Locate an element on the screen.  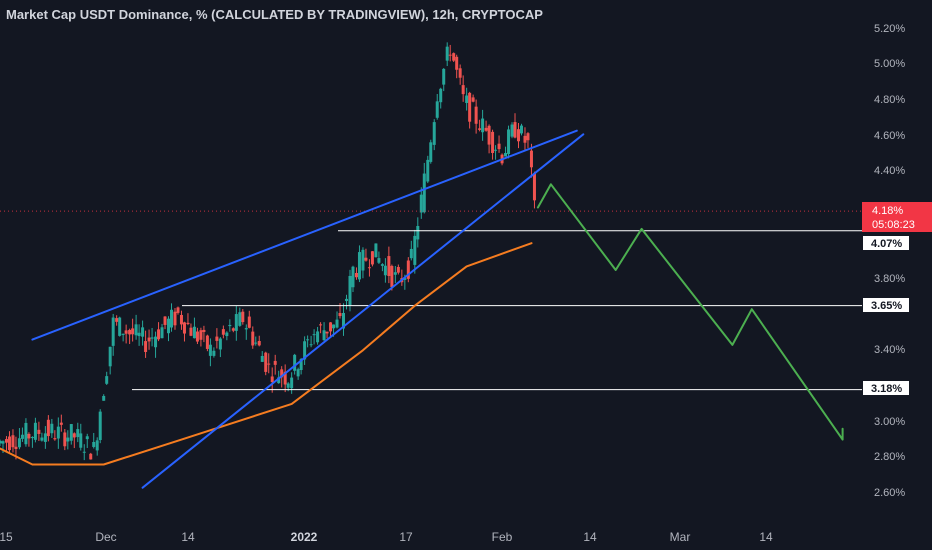
time-tick: 17 is located at coordinates (406, 537).